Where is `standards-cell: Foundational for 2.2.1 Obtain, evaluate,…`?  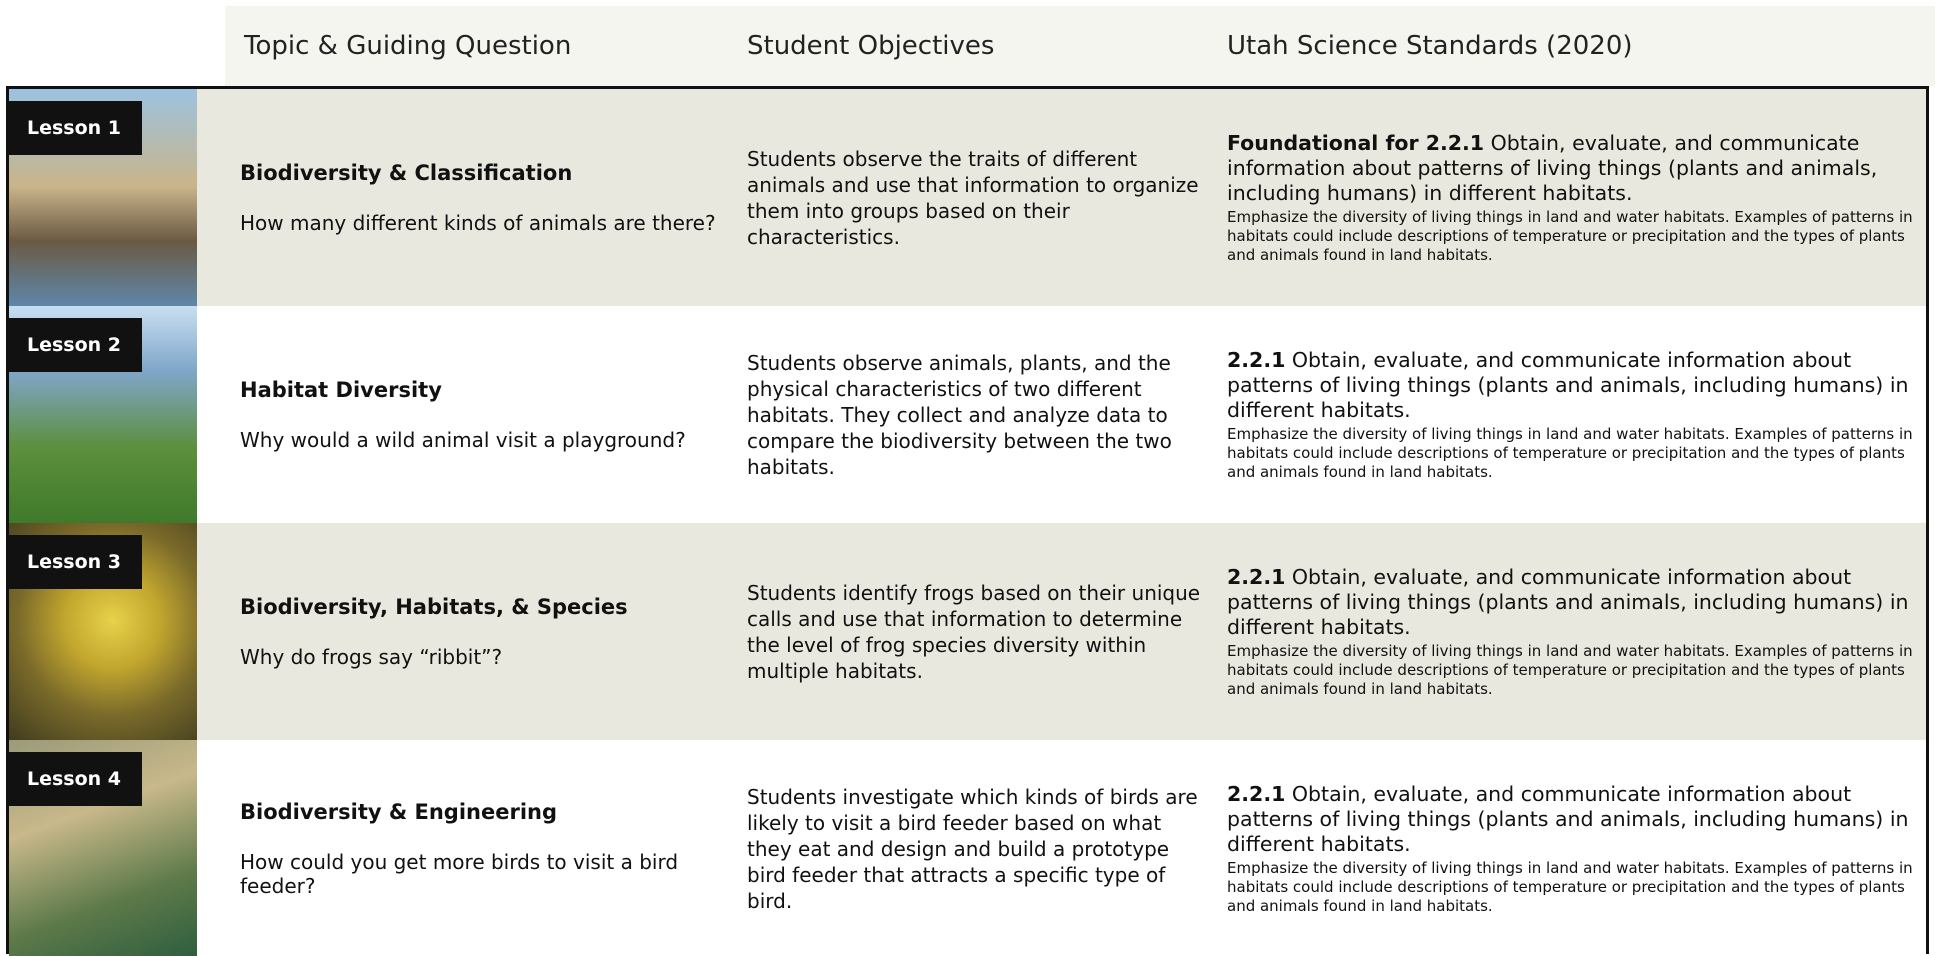
standards-cell: Foundational for 2.2.1 Obtain, evaluate,… is located at coordinates (1574, 197).